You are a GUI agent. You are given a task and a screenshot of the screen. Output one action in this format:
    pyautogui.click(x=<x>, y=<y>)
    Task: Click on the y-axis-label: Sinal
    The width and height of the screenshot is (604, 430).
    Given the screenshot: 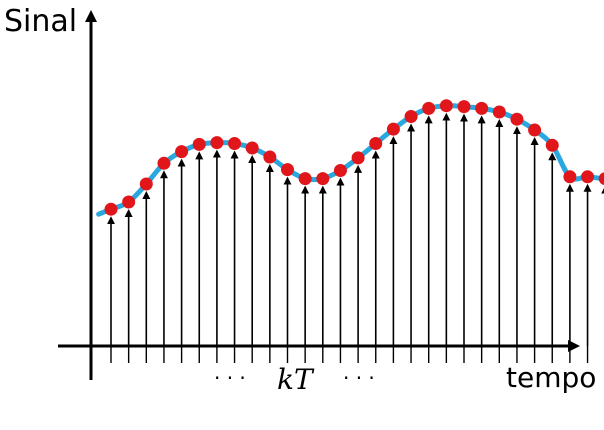 What is the action you would take?
    pyautogui.click(x=40, y=21)
    